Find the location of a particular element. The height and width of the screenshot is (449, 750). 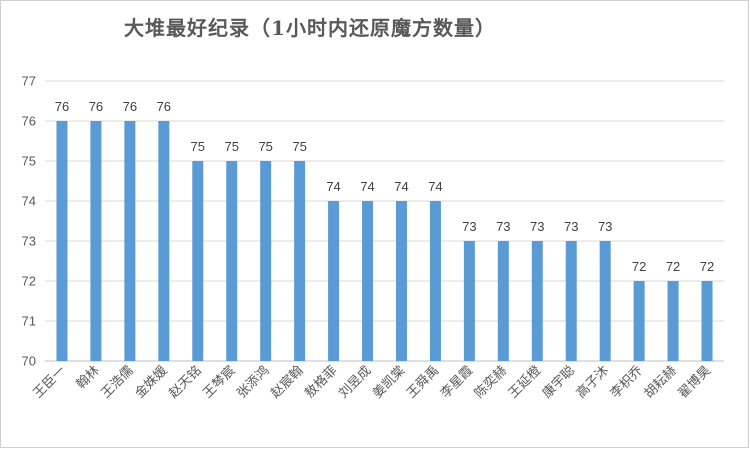

category-label: 胡耘赫 is located at coordinates (661, 382).